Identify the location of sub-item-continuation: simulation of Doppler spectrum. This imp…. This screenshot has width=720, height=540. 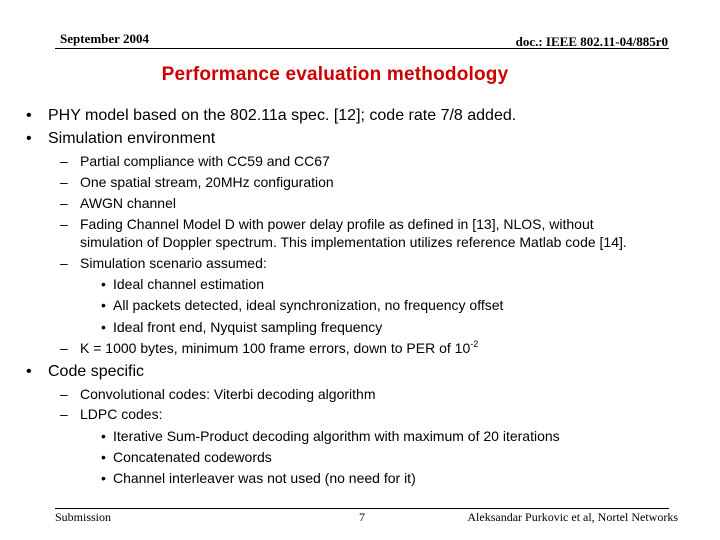
(353, 242).